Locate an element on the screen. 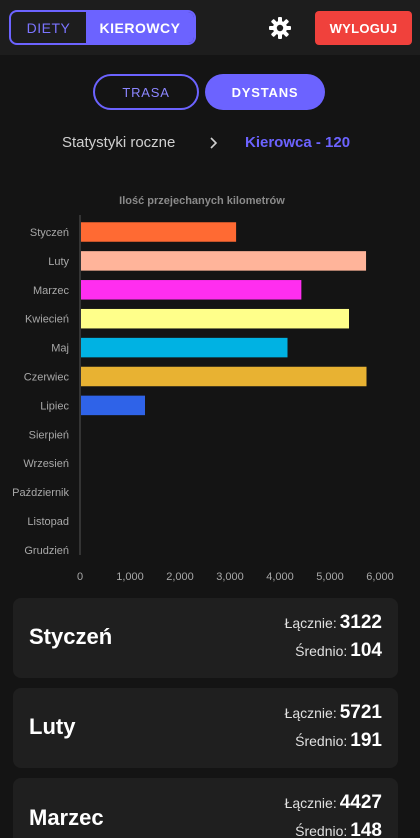 The image size is (420, 838). x-tick-label: 5,000 is located at coordinates (330, 577).